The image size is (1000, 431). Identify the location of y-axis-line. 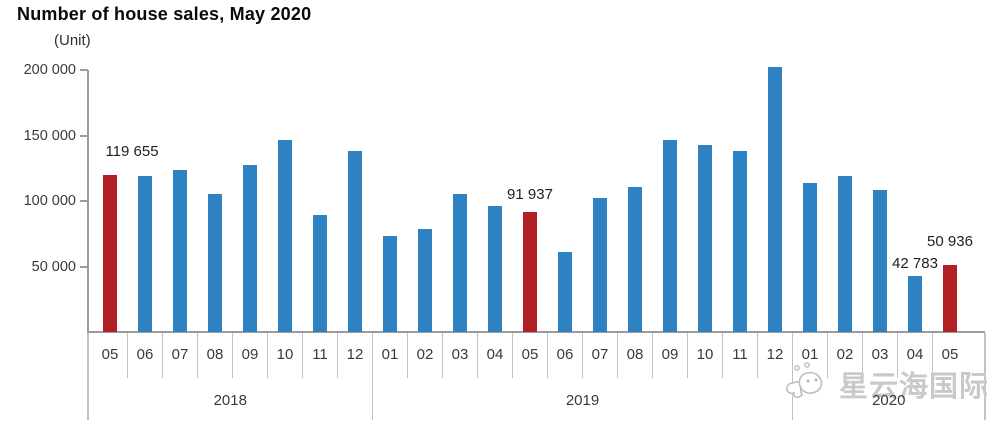
(88, 201).